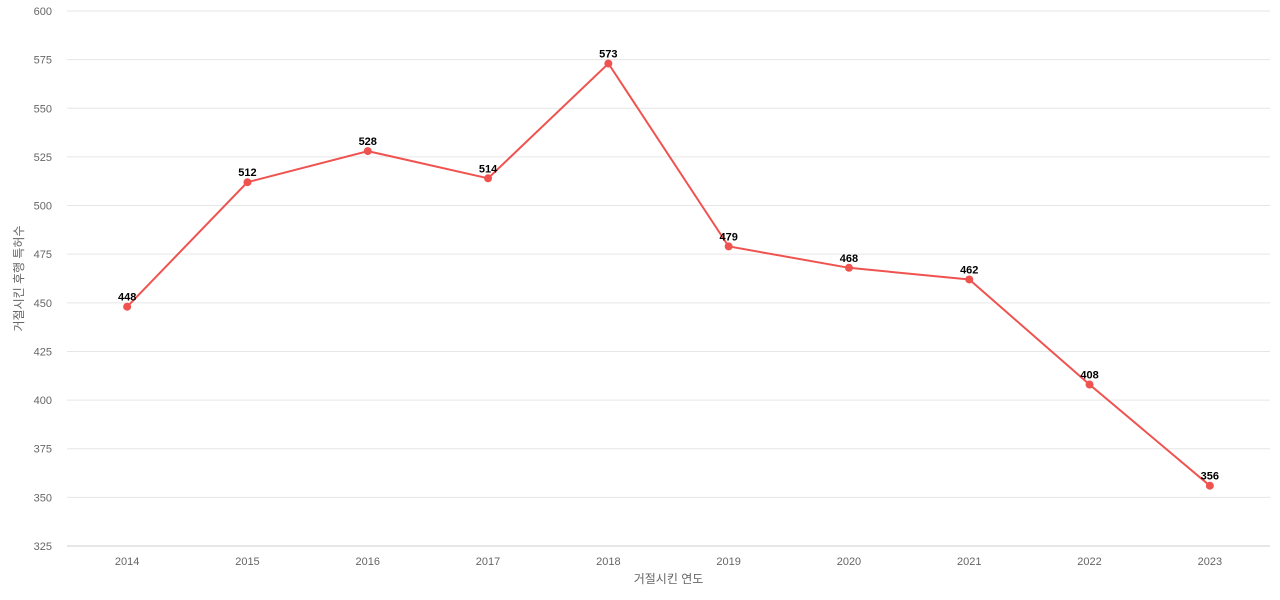 The width and height of the screenshot is (1280, 600). Describe the element at coordinates (488, 169) in the screenshot. I see `data-label: 514` at that location.